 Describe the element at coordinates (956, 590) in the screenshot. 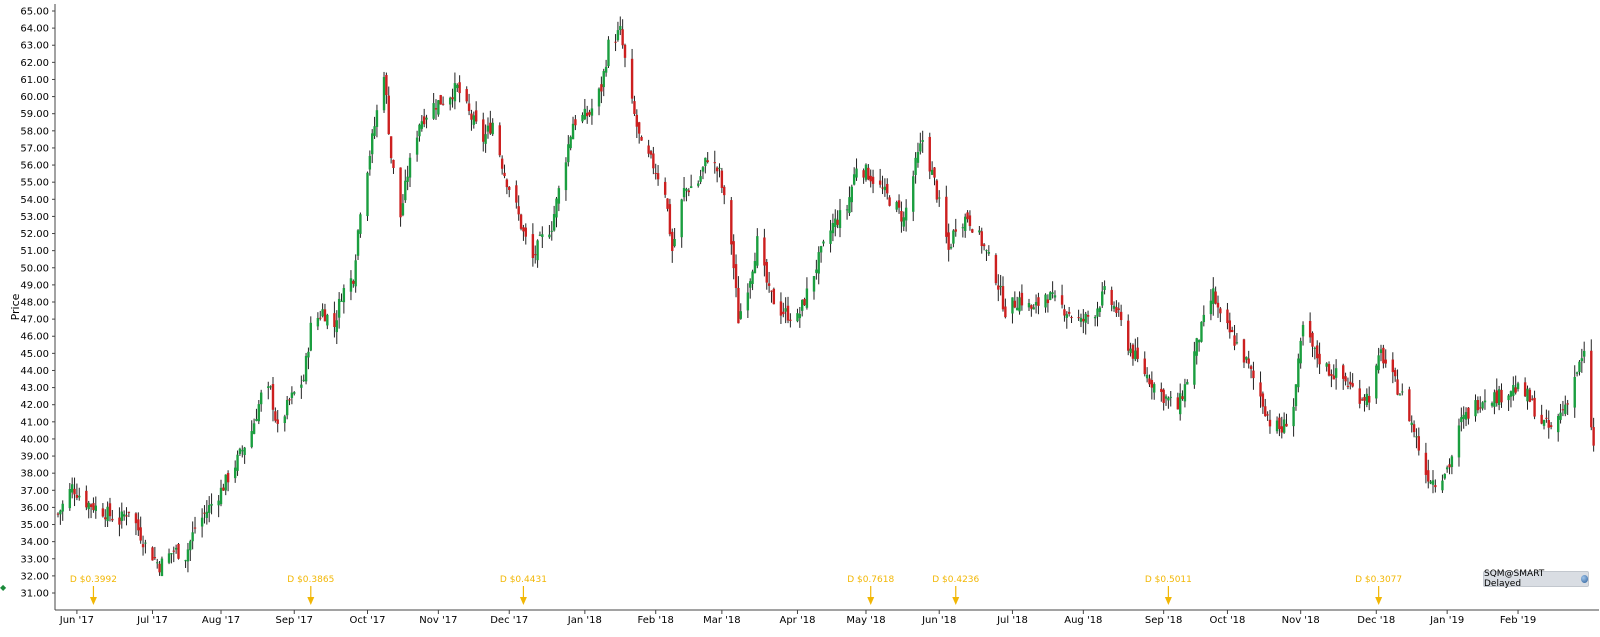

I see `dividend-marker: D $0.4236` at that location.